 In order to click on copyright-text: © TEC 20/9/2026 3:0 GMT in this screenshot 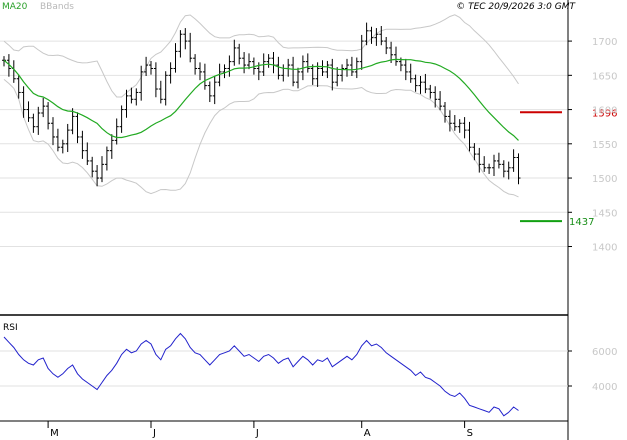, I will do `click(516, 7)`.